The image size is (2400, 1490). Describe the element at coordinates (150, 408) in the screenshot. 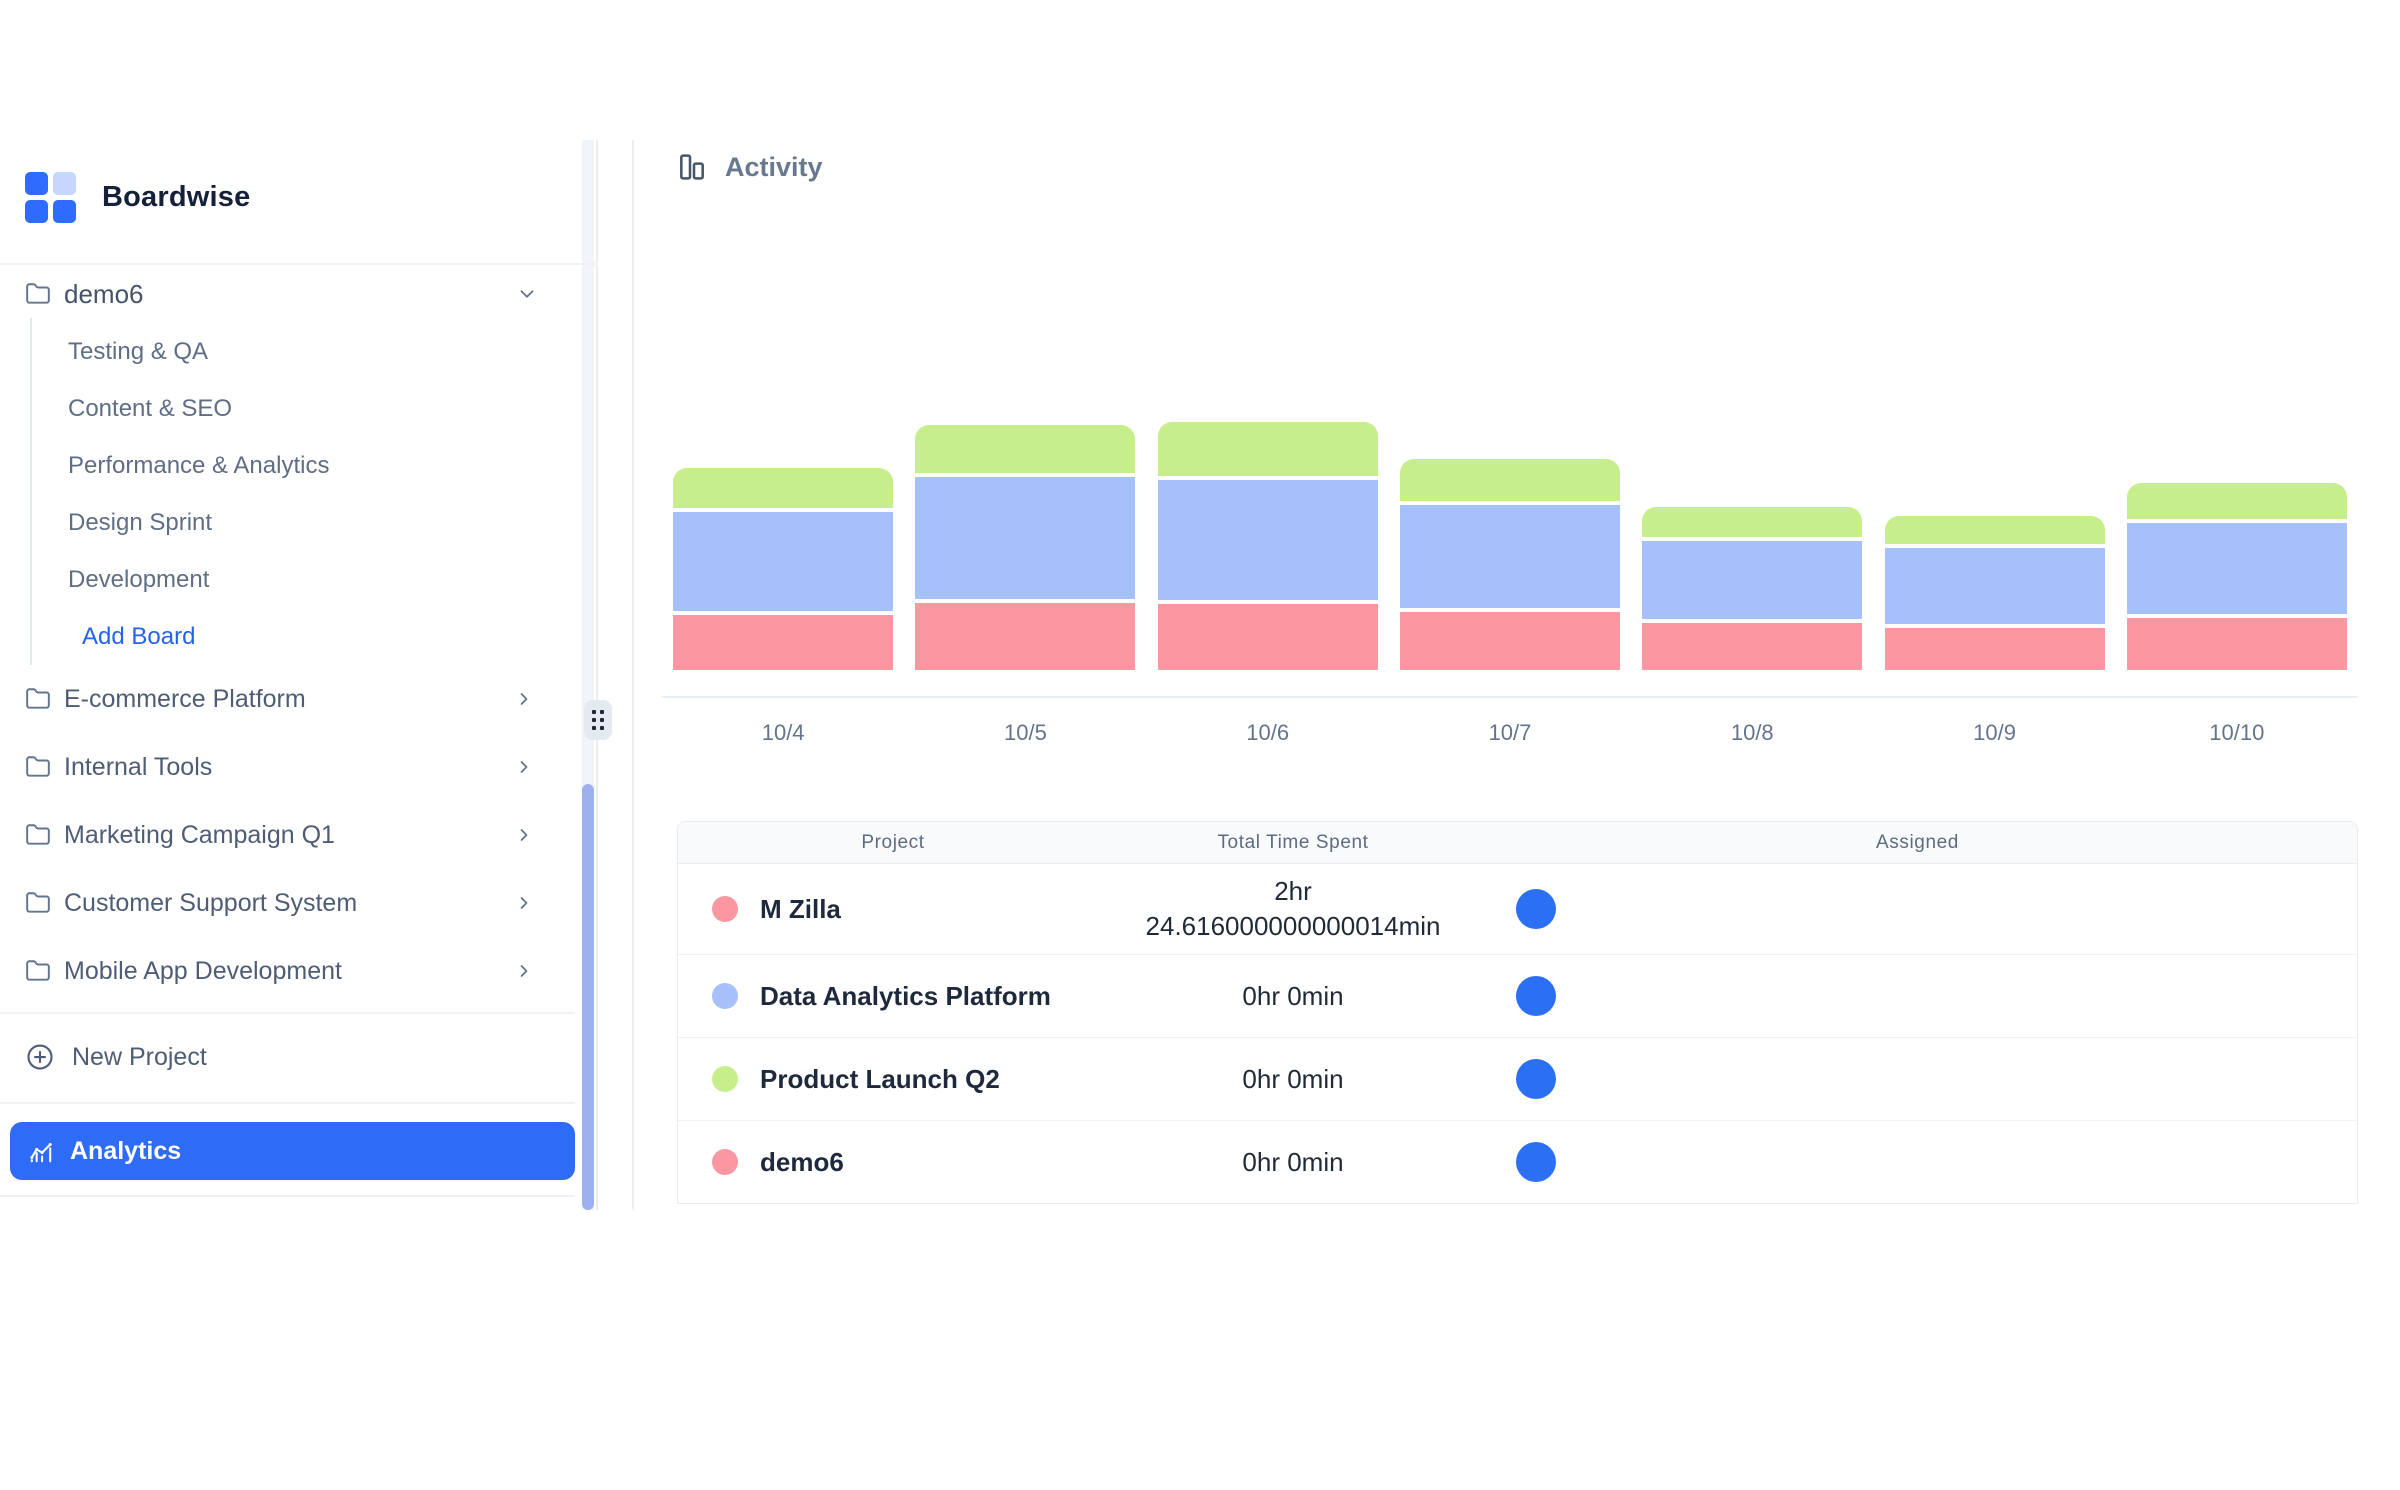

I see `board-label: Content & SEO` at that location.